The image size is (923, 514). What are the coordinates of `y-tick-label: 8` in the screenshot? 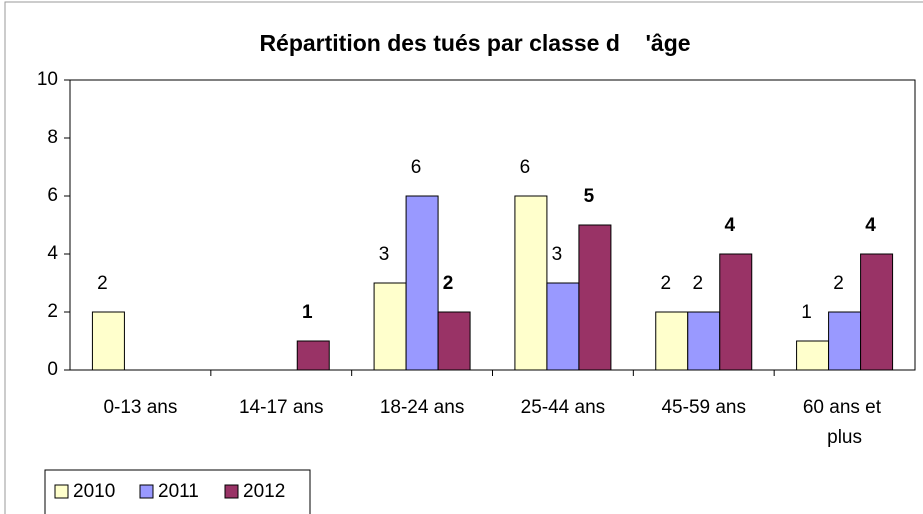 It's located at (52, 137).